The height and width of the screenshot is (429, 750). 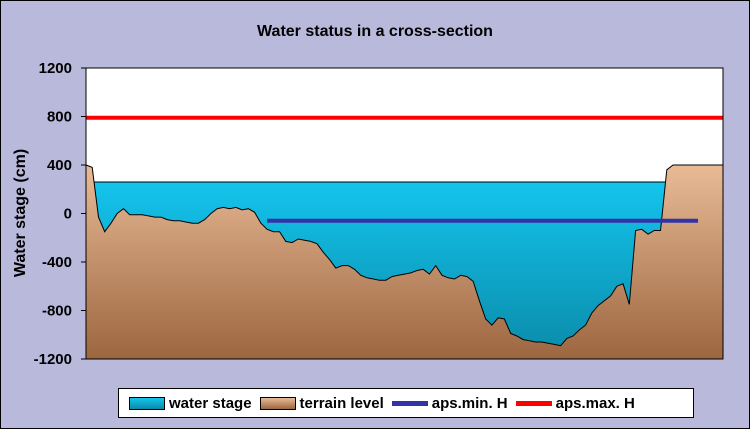 What do you see at coordinates (57, 262) in the screenshot?
I see `y-tick-label: -400` at bounding box center [57, 262].